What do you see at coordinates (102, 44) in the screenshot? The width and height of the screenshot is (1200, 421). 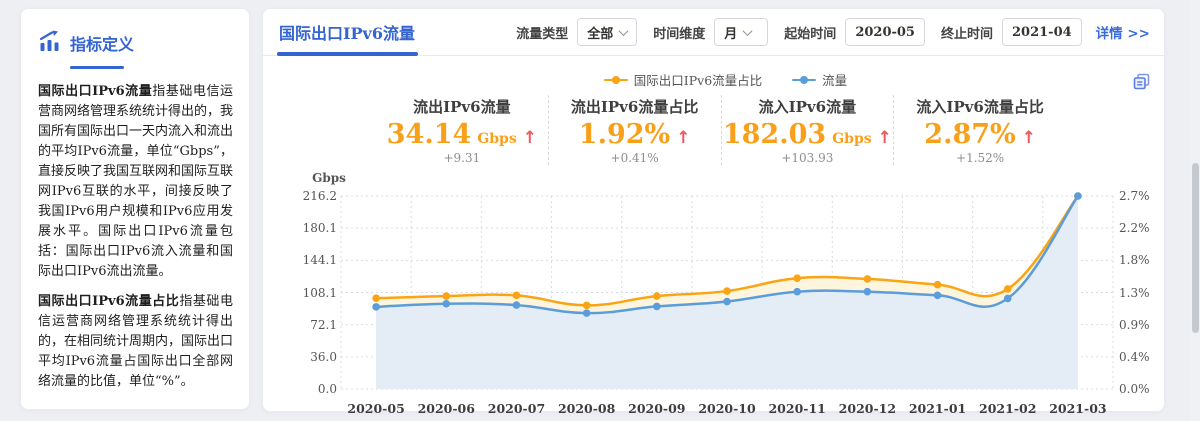 I see `definition-title: 指标定义` at bounding box center [102, 44].